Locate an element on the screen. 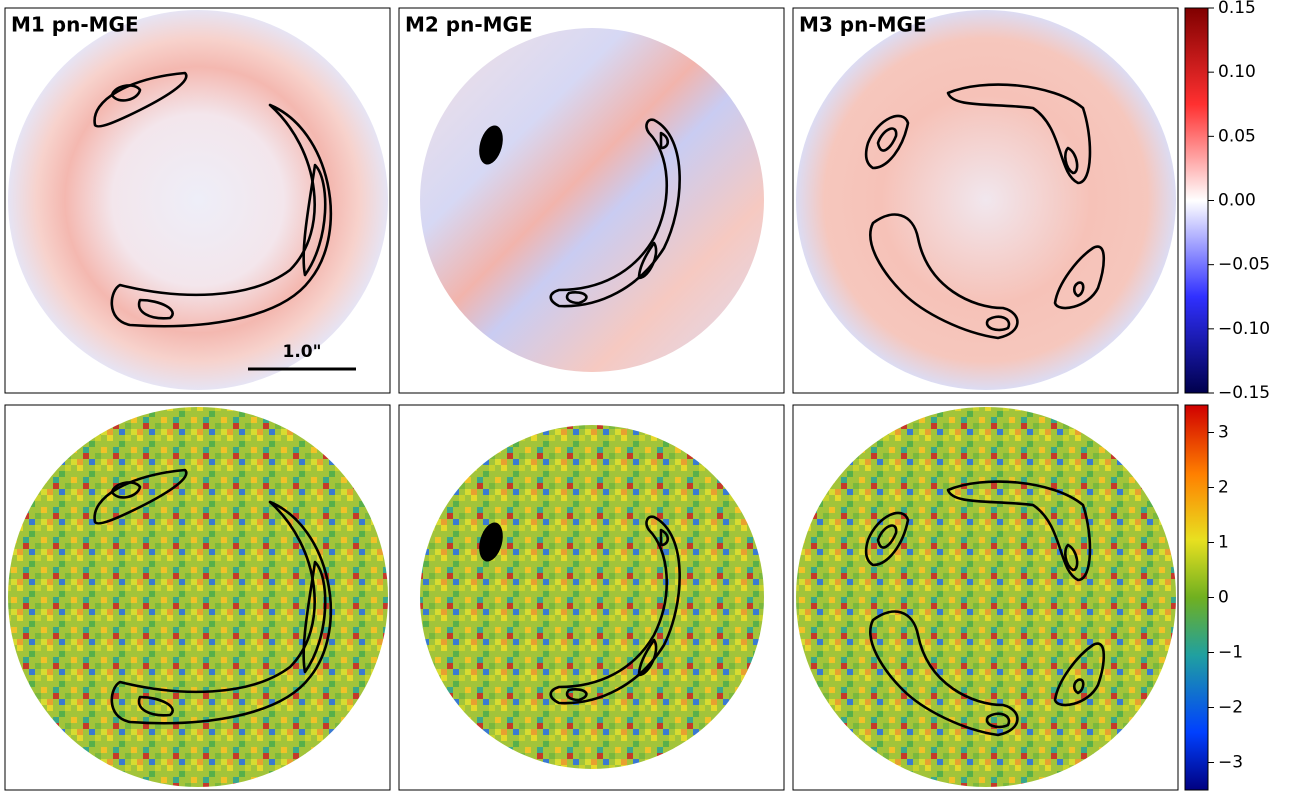 This screenshot has width=1303, height=794. panel: M3 pn-MGE is located at coordinates (985, 200).